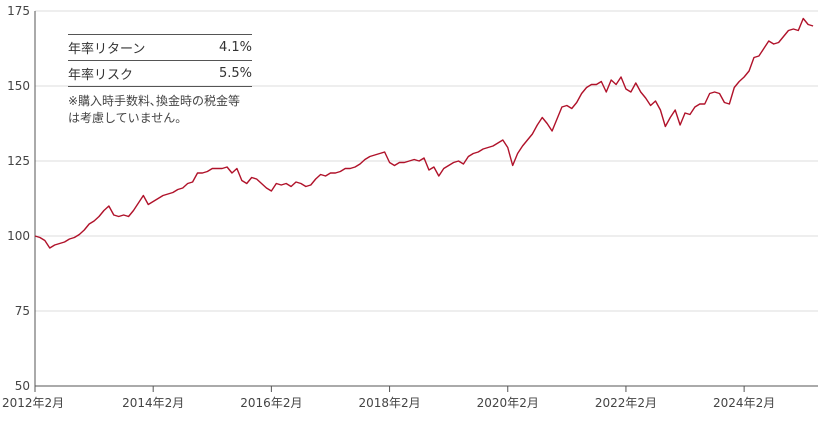 Image resolution: width=827 pixels, height=426 pixels. What do you see at coordinates (18, 198) in the screenshot?
I see `y-axis-ticks: 50 75 100 125 150 175` at bounding box center [18, 198].